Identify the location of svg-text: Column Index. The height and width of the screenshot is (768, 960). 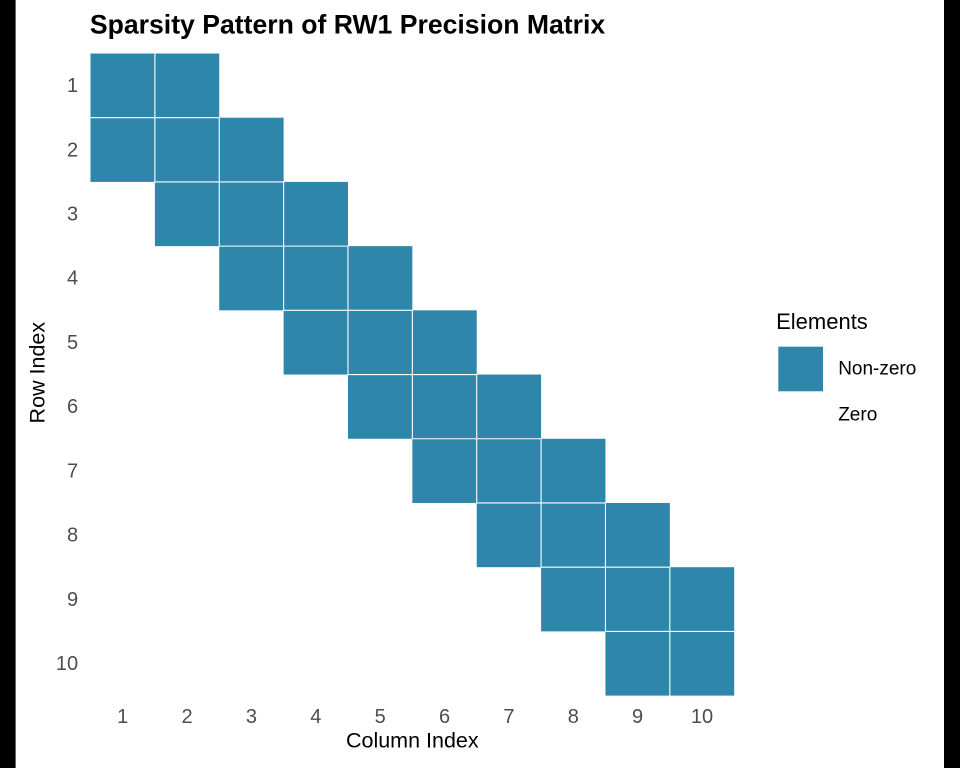
(412, 741).